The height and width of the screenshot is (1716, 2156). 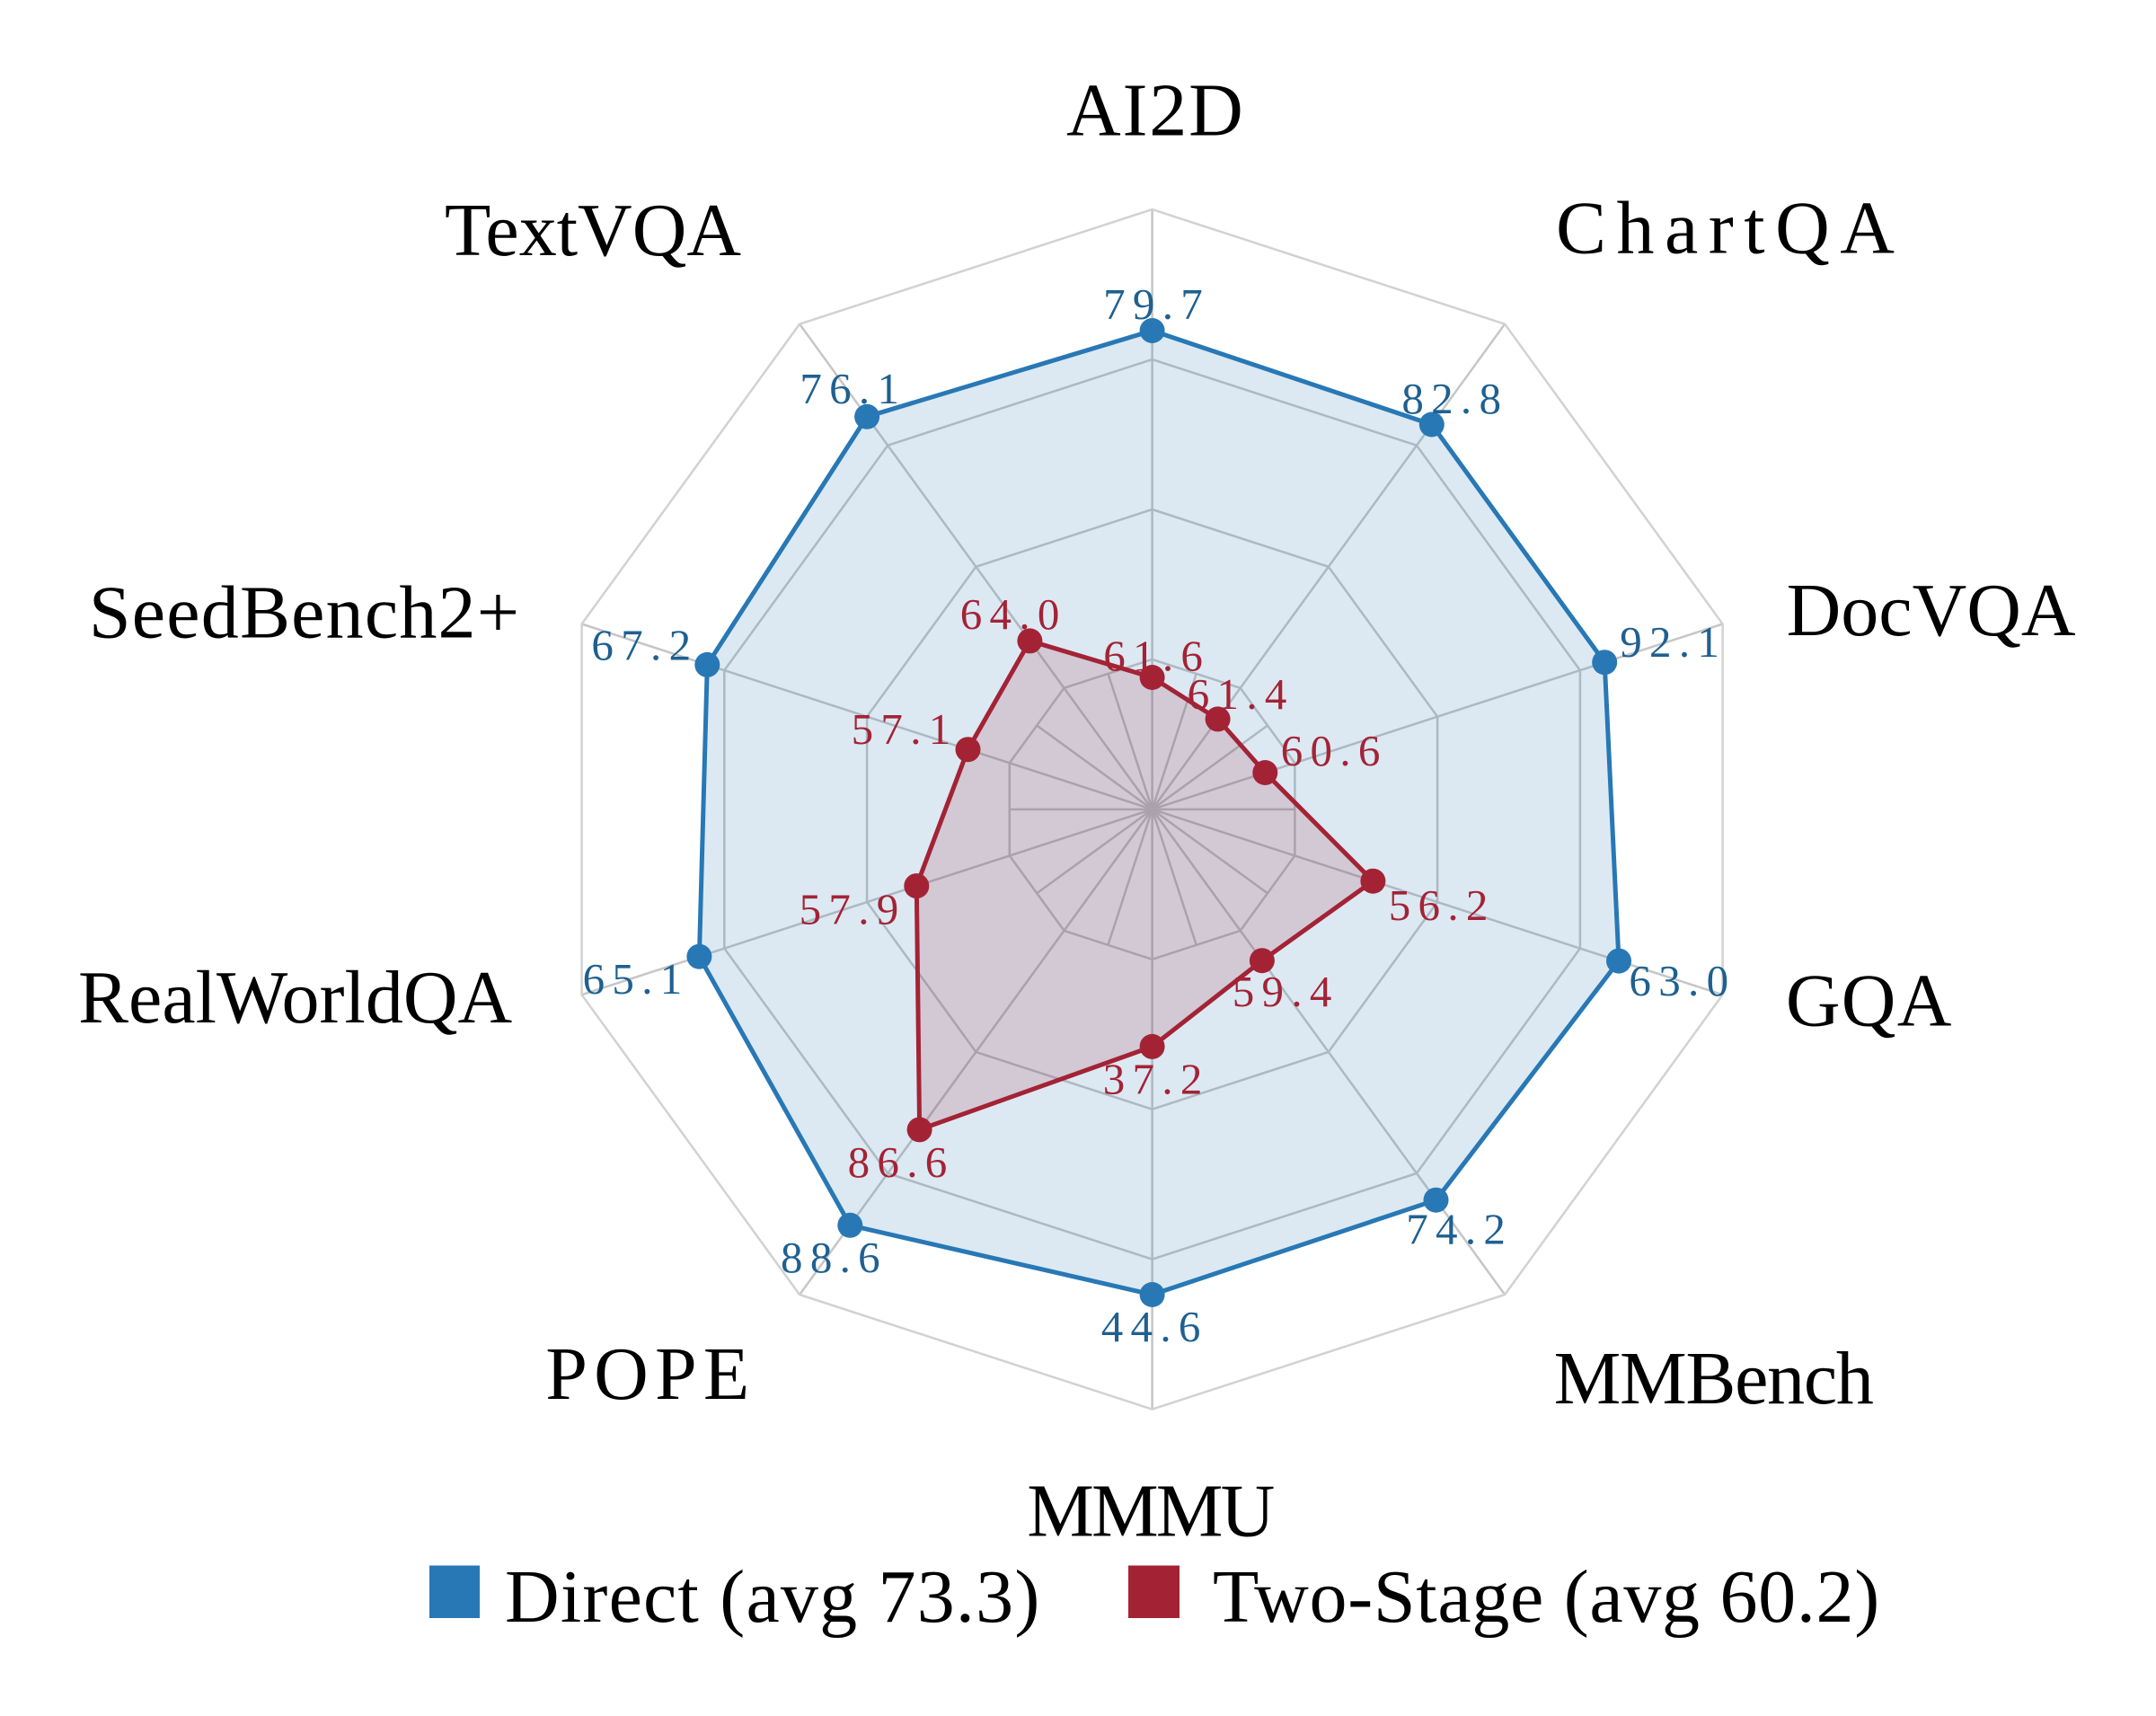 I want to click on svg-text: Two-Stage (avg 60.2), so click(x=1547, y=1597).